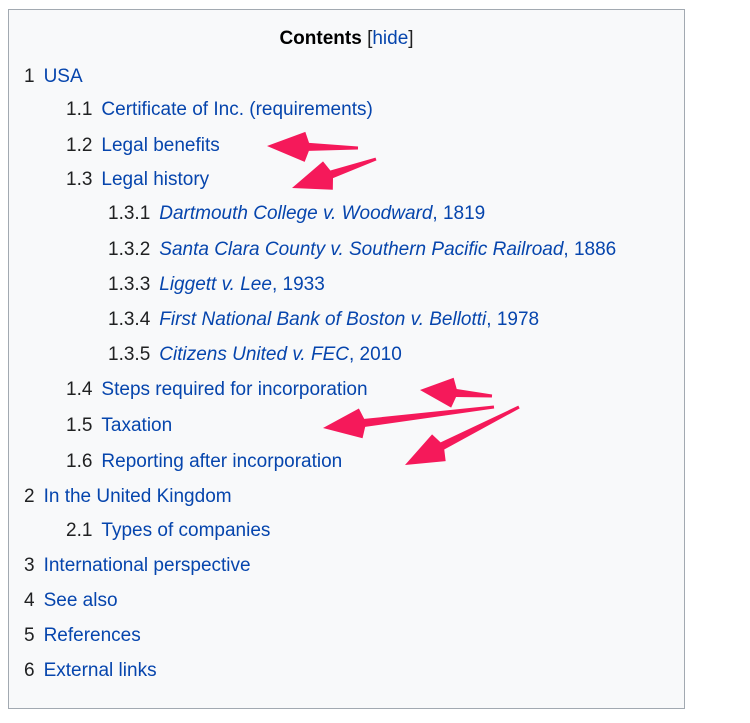 Image resolution: width=750 pixels, height=723 pixels. Describe the element at coordinates (129, 354) in the screenshot. I see `toc-number: 1.3.5` at that location.